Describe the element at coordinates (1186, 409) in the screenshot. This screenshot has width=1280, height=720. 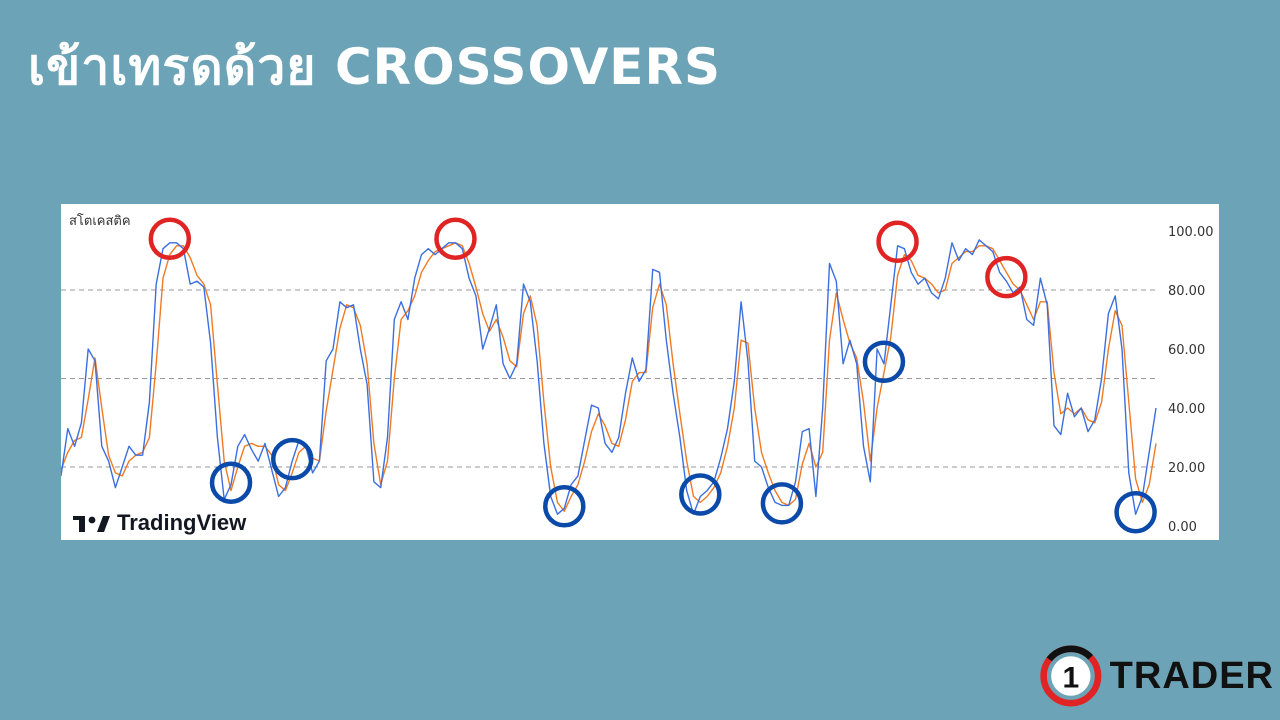
I see `y-tick-label: 40.00` at that location.